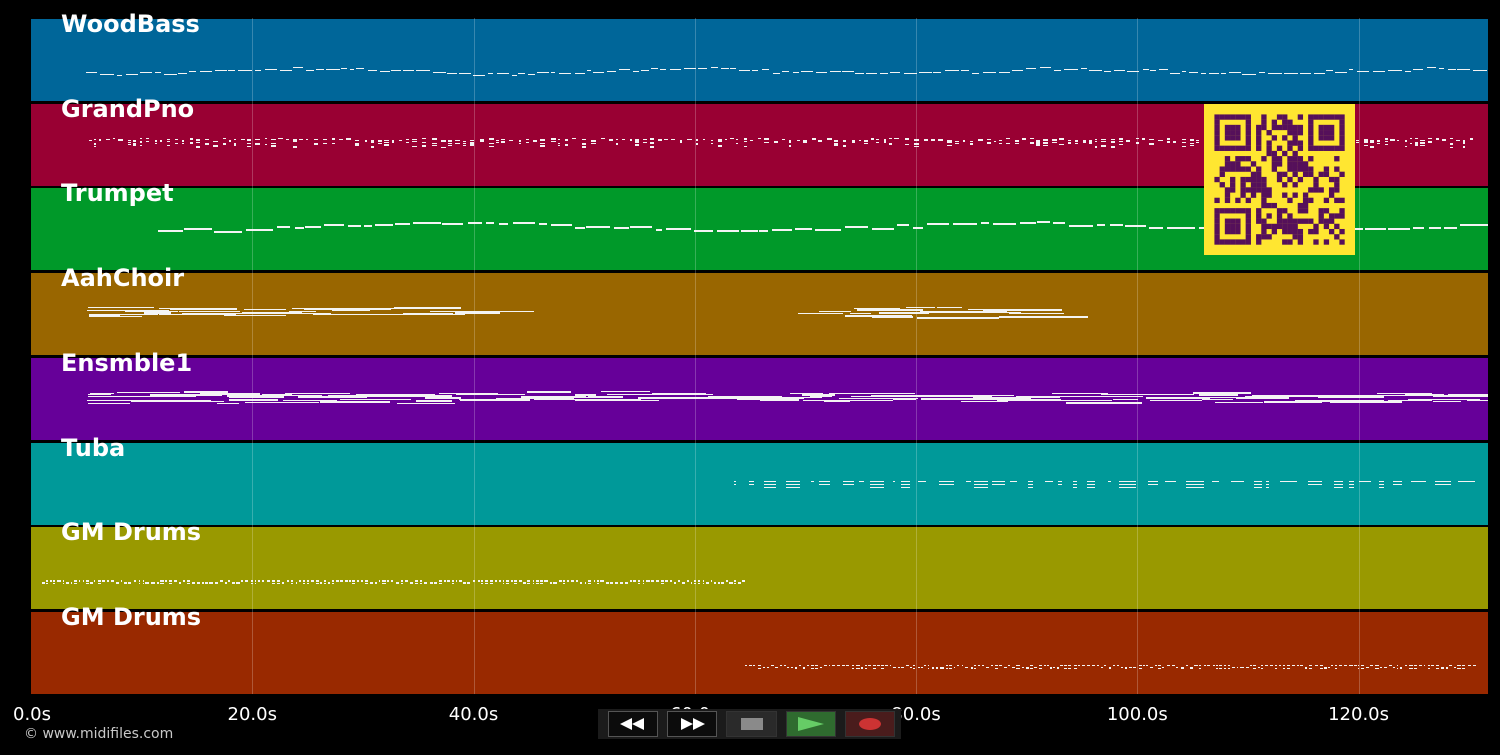 This screenshot has width=1500, height=755. Describe the element at coordinates (759, 55) in the screenshot. I see `track-lane: WoodBass` at that location.